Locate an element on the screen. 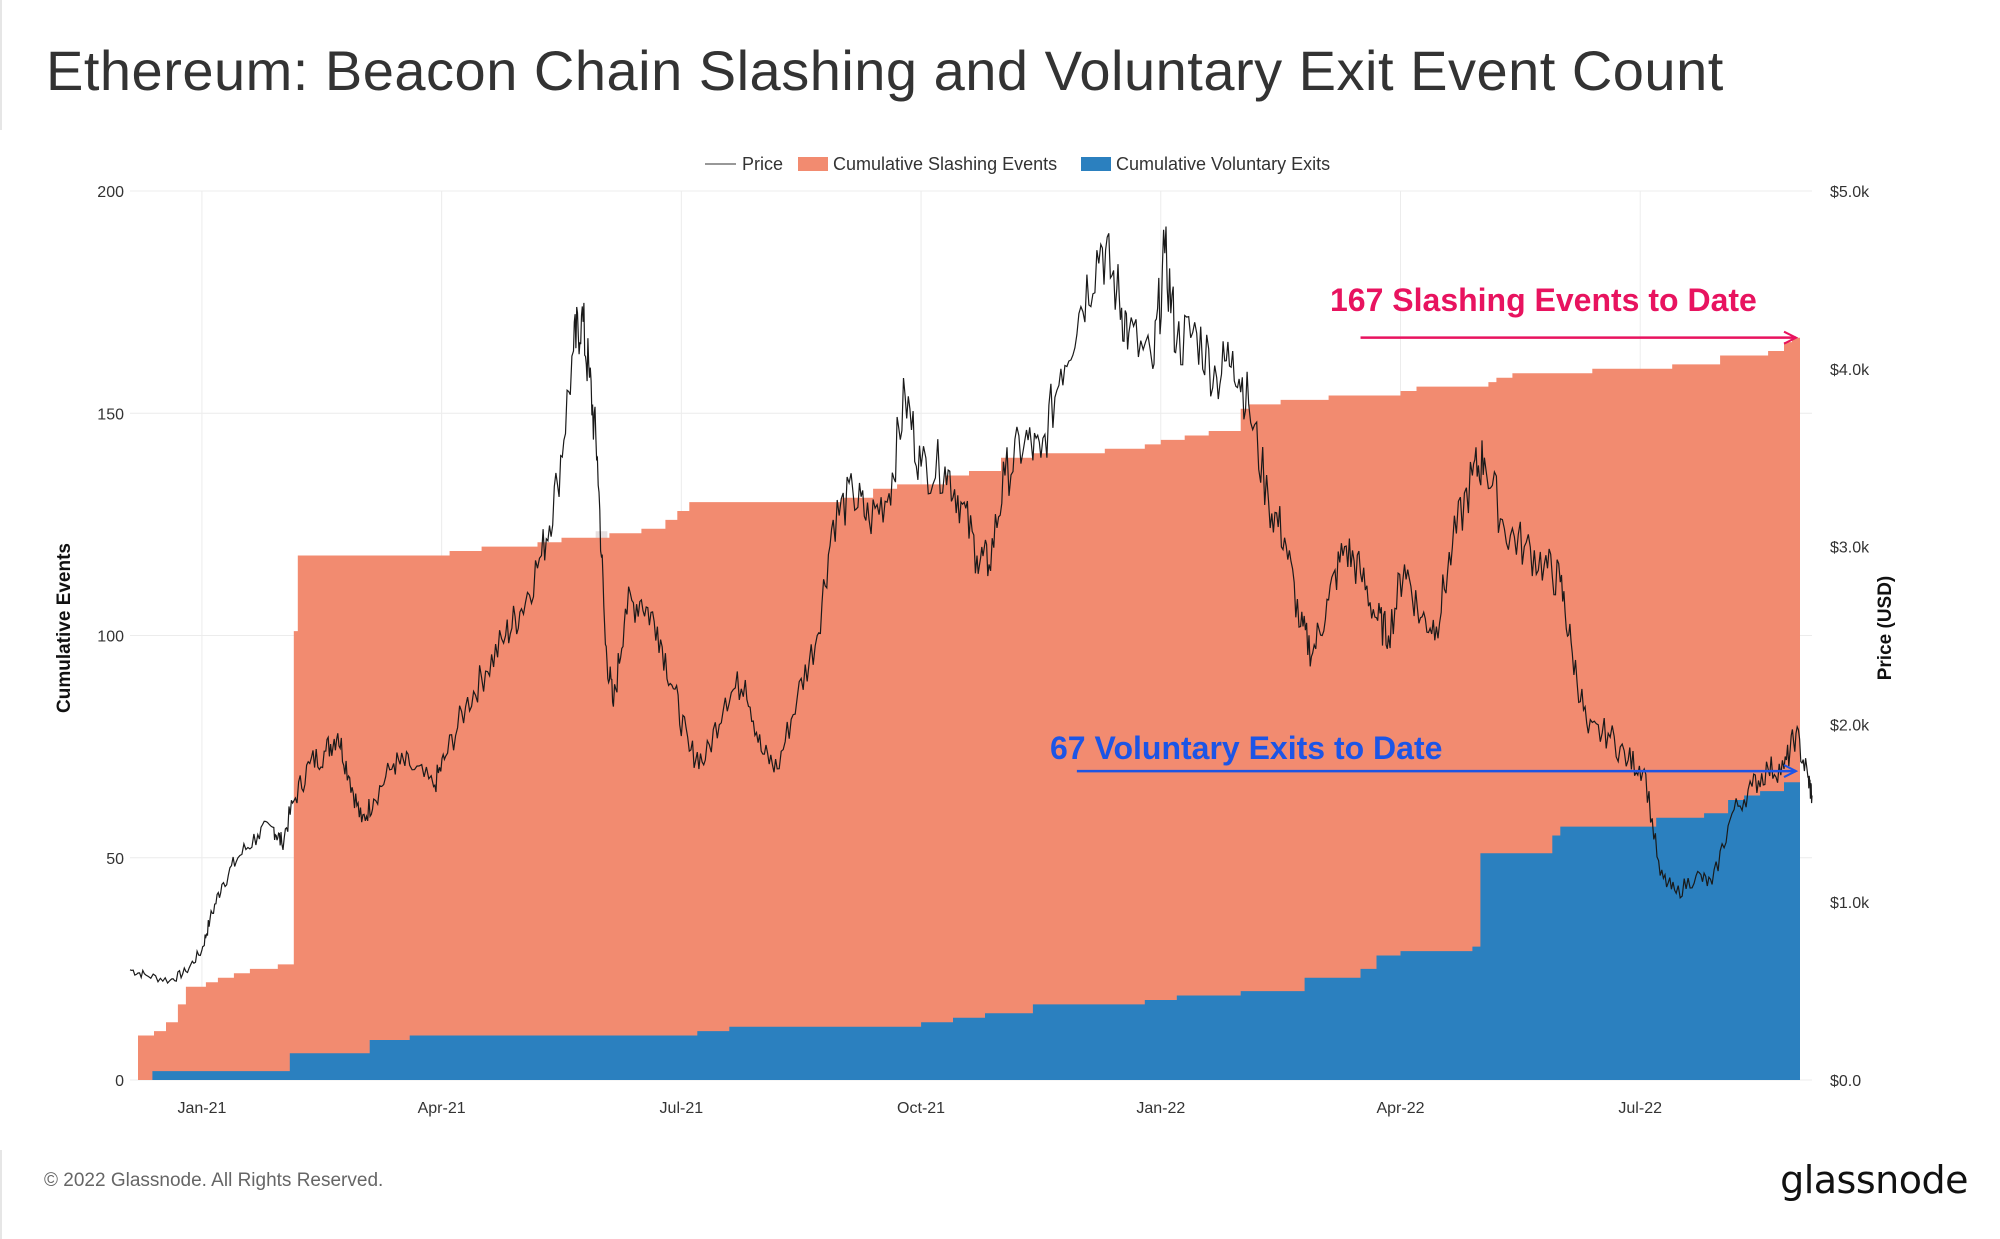  left-edge-line-bottom is located at coordinates (1, 1194).